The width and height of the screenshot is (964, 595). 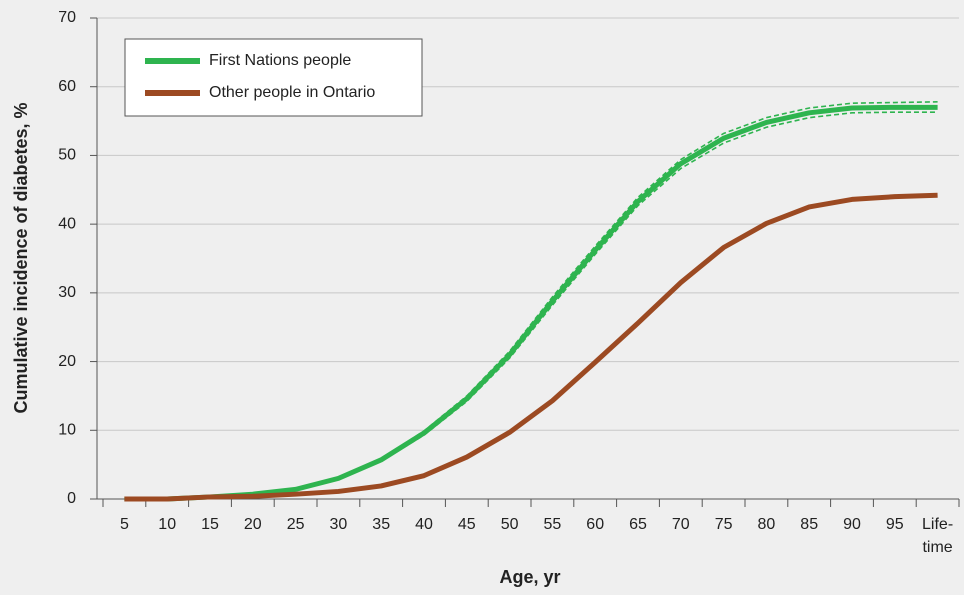 I want to click on y-tick-label: 60, so click(x=67, y=86).